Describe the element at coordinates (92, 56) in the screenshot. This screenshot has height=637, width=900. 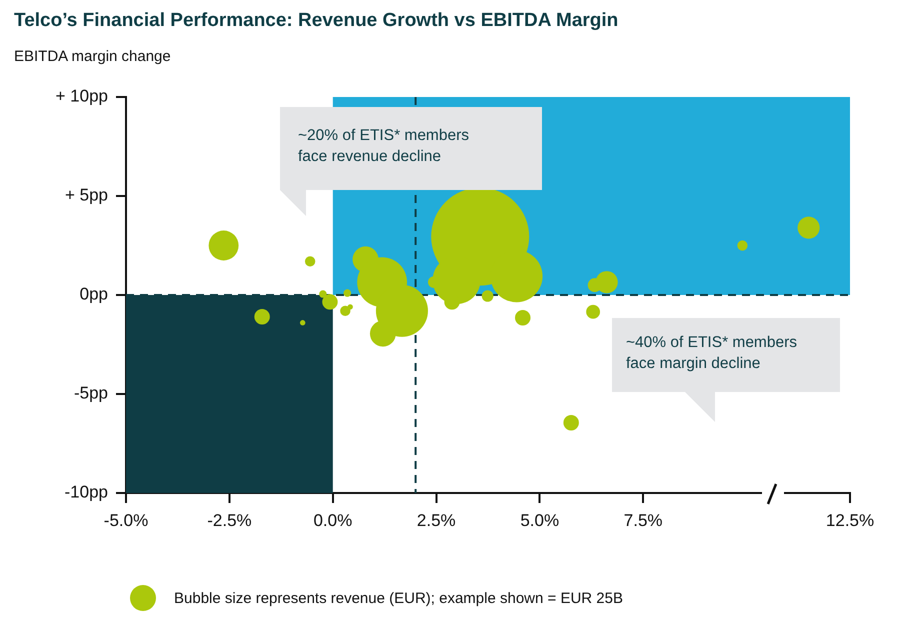
I see `y-axis-title: EBITDA margin change` at that location.